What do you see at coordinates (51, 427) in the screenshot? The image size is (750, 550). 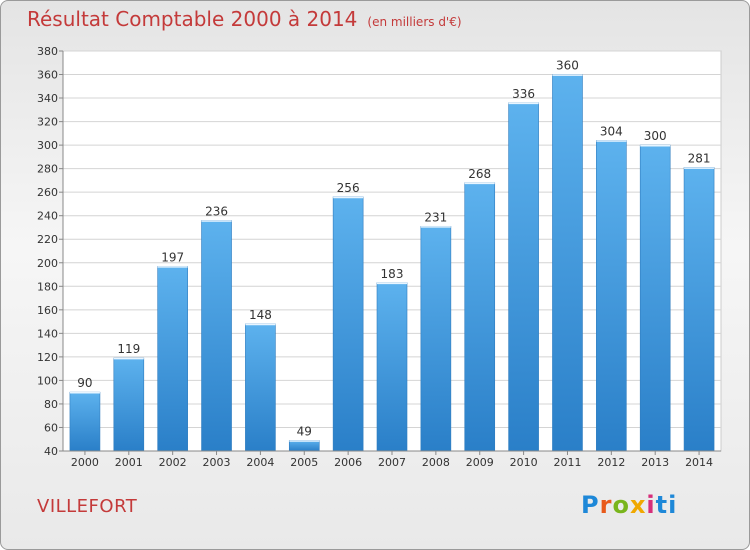 I see `y-tick-label: 60` at bounding box center [51, 427].